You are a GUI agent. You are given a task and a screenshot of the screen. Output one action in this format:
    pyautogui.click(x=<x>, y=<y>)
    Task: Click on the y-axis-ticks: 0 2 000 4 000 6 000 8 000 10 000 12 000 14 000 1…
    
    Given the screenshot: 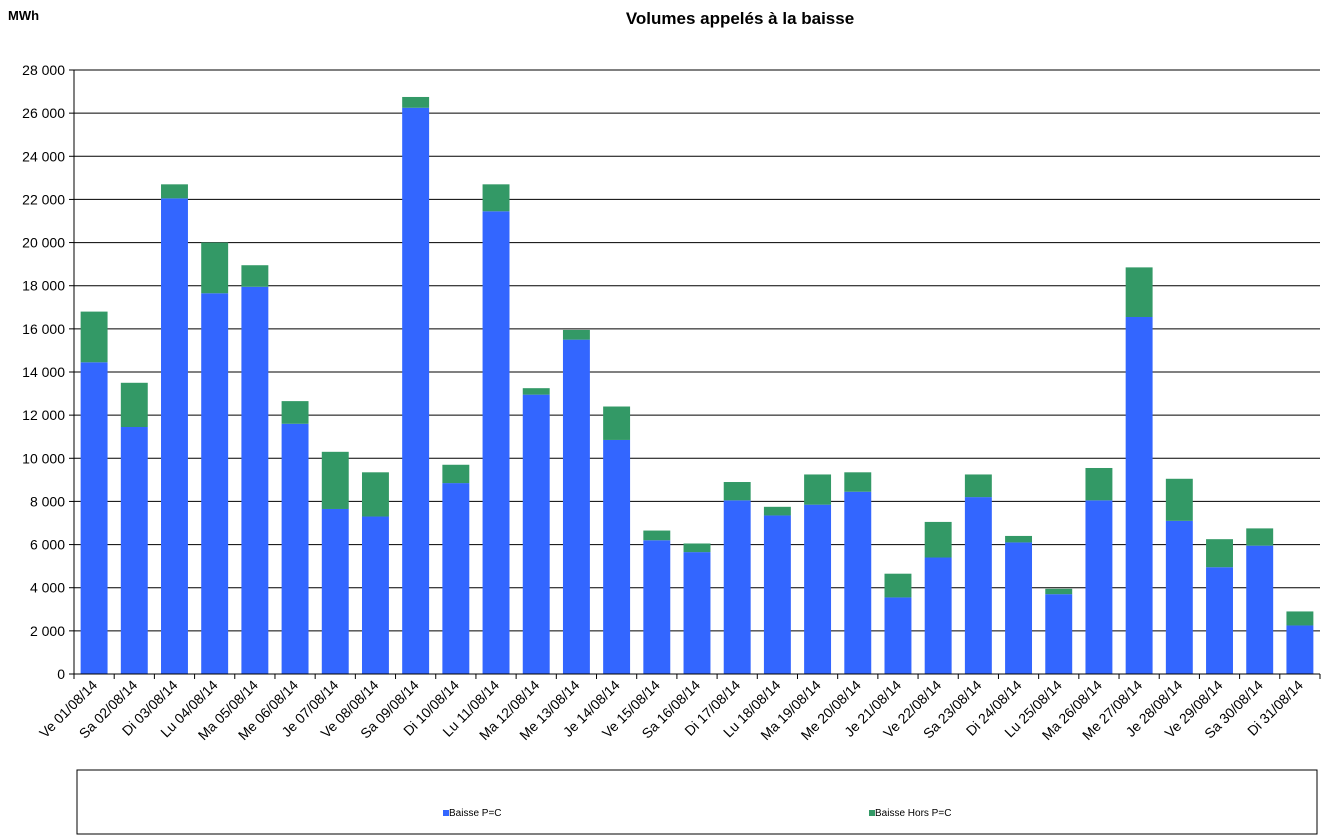 What is the action you would take?
    pyautogui.click(x=48, y=372)
    